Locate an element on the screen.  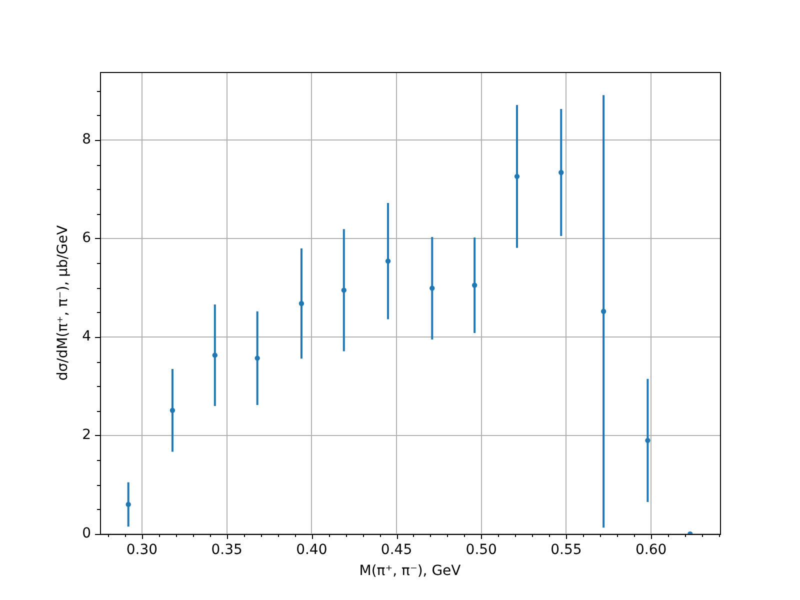
y-tick-label: 4 is located at coordinates (87, 336).